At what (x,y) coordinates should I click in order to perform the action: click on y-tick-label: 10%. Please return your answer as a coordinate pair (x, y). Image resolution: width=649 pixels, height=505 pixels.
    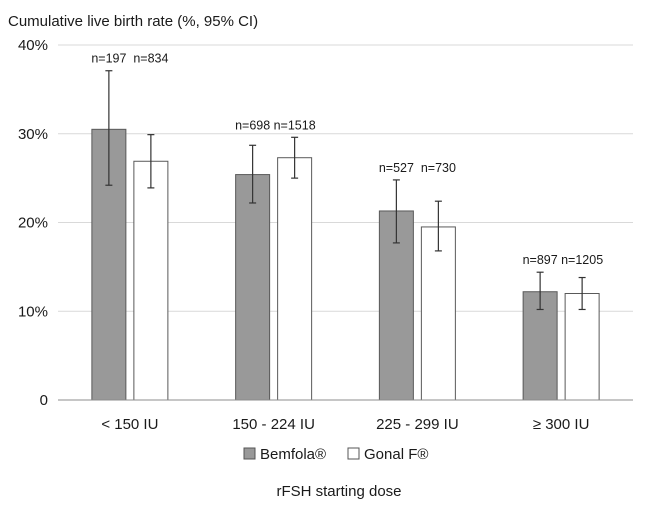
    Looking at the image, I should click on (33, 311).